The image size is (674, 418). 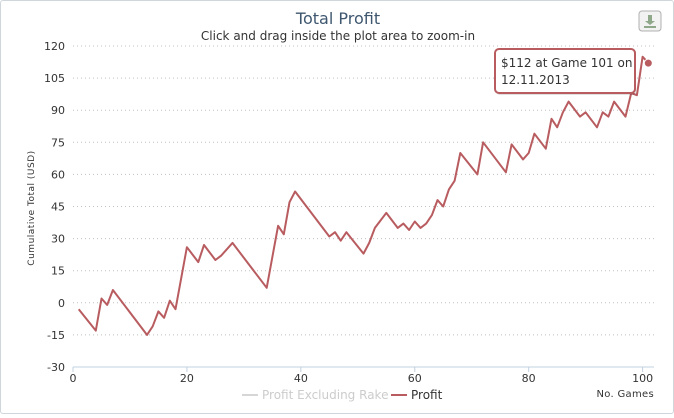 I want to click on x-tick-label: 60, so click(x=415, y=378).